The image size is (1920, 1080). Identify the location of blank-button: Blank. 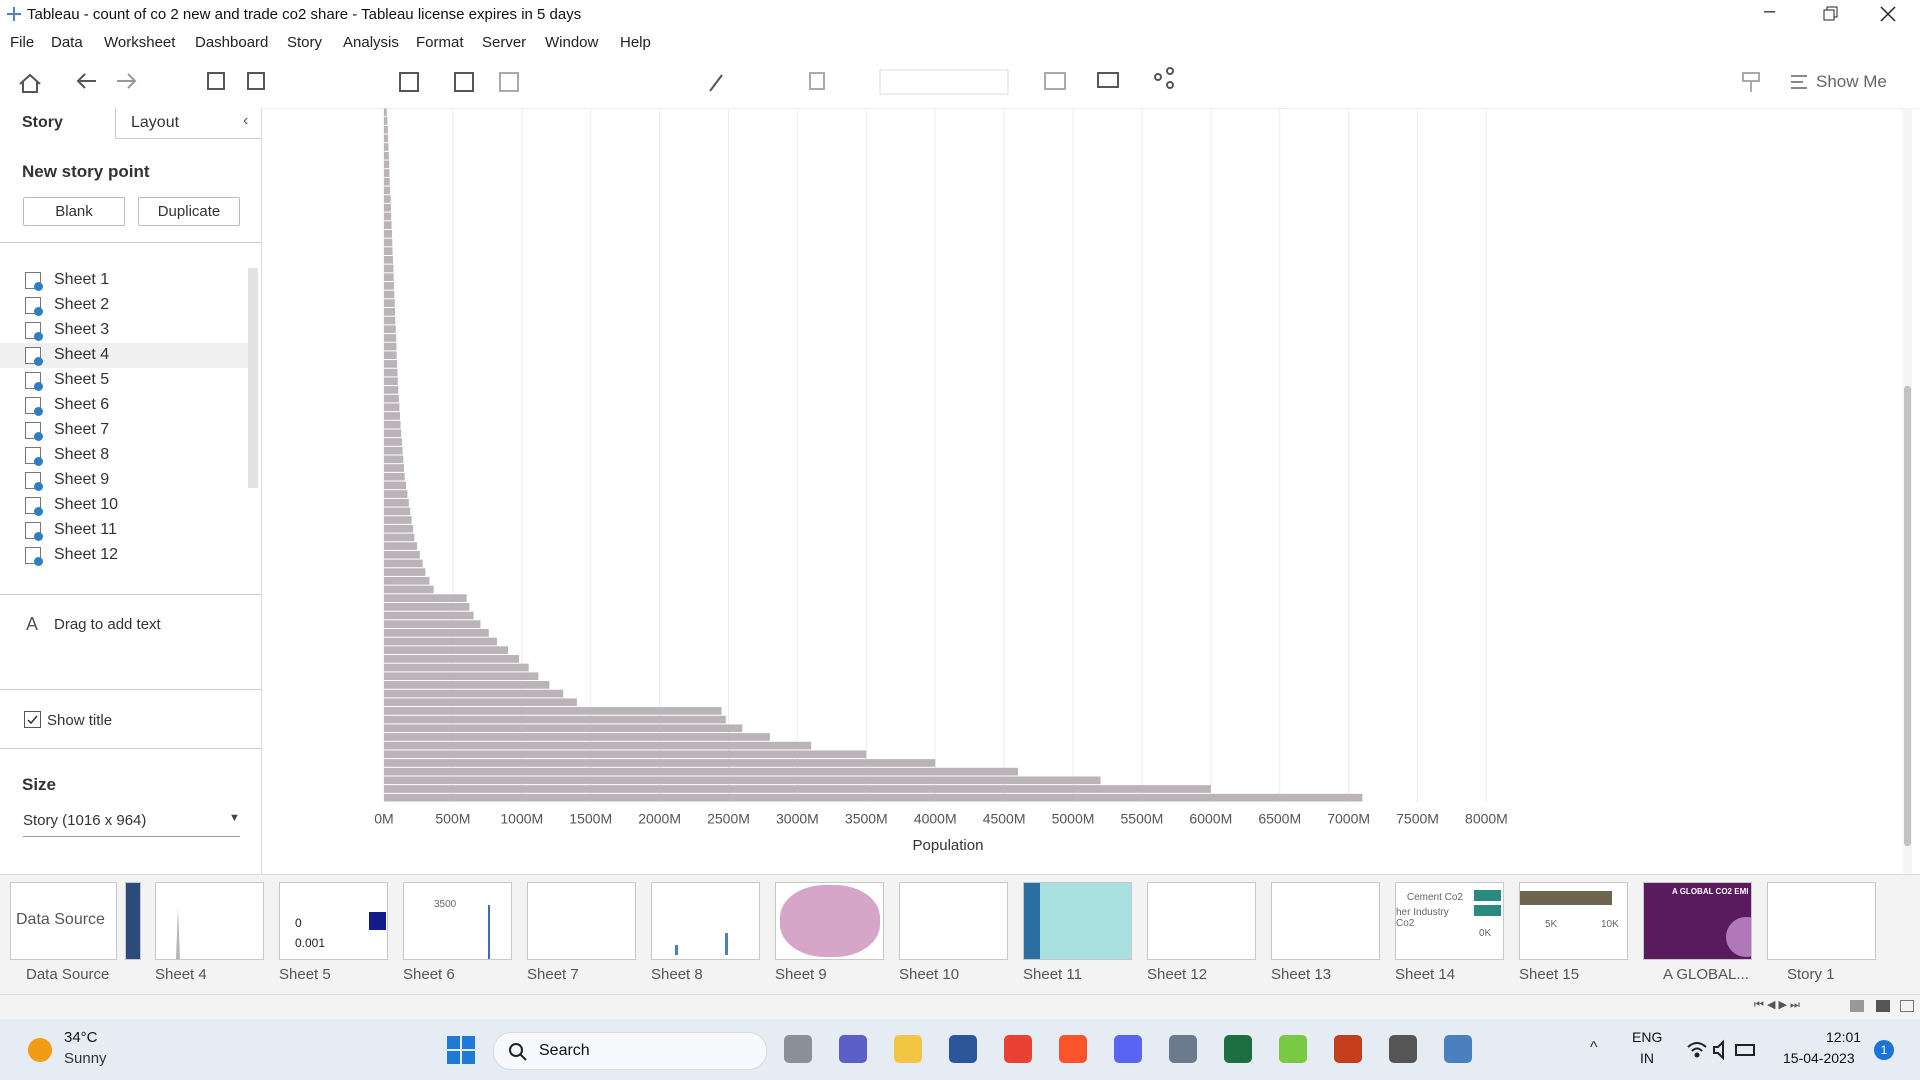
(74, 211).